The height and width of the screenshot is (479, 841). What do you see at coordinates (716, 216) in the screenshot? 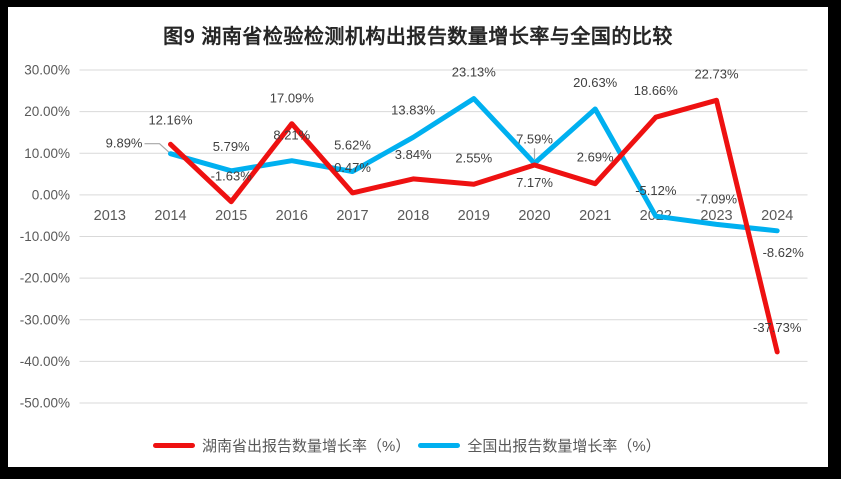
I see `x-tick-label: 2023` at bounding box center [716, 216].